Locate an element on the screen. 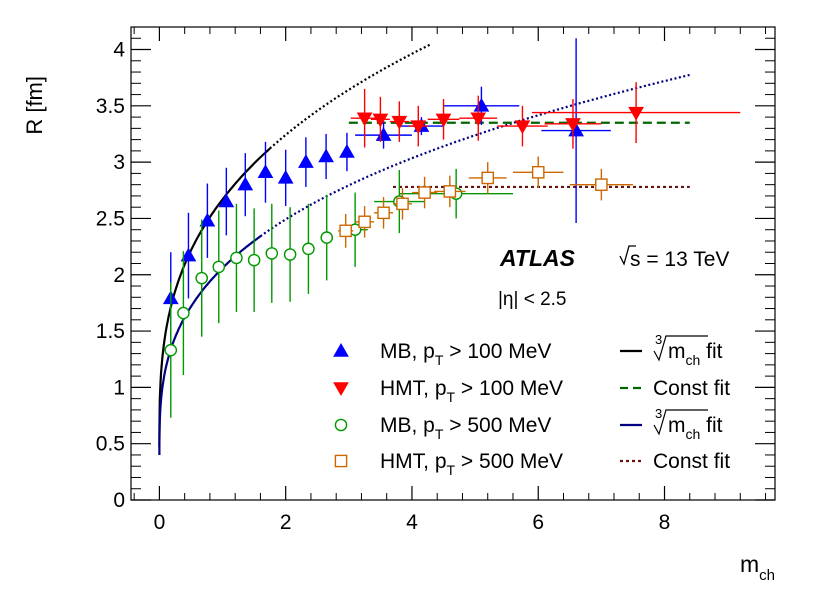  legend-label: MB, pT > 100 MeV is located at coordinates (465, 354).